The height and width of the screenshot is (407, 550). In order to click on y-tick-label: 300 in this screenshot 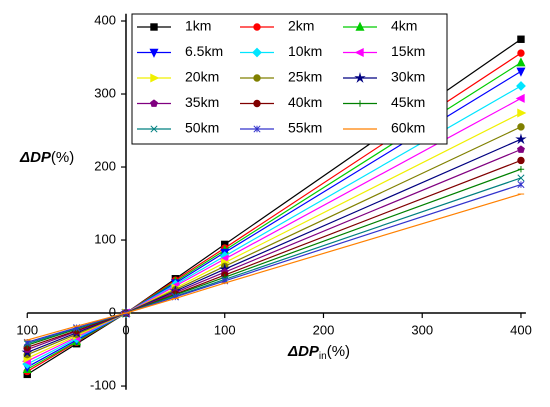, I will do `click(105, 92)`.